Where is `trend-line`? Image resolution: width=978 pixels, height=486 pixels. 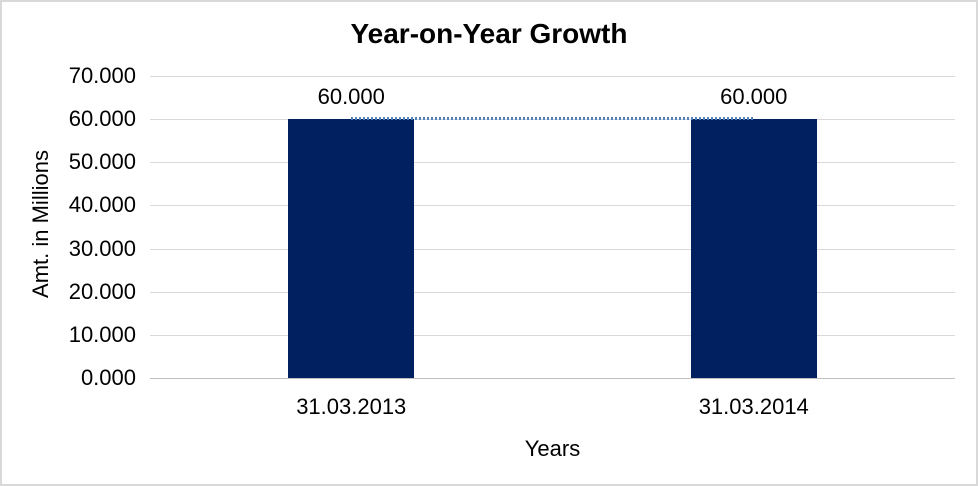 trend-line is located at coordinates (552, 119).